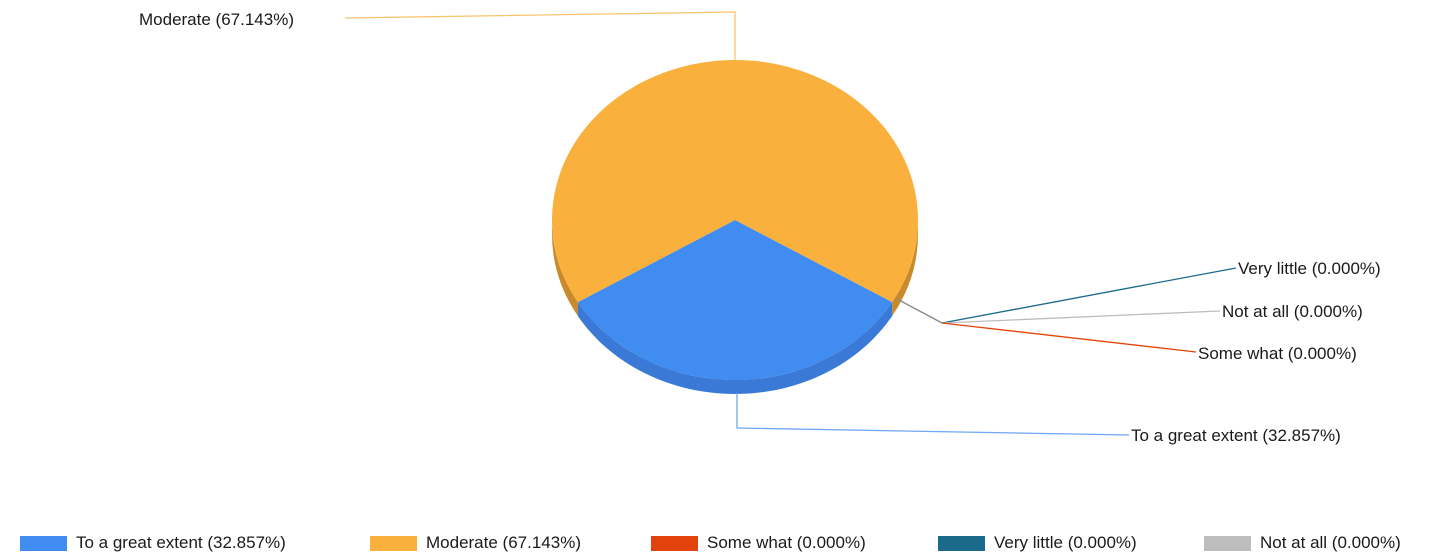 The width and height of the screenshot is (1449, 559). I want to click on legend-label: To a great extent (32.857%), so click(181, 542).